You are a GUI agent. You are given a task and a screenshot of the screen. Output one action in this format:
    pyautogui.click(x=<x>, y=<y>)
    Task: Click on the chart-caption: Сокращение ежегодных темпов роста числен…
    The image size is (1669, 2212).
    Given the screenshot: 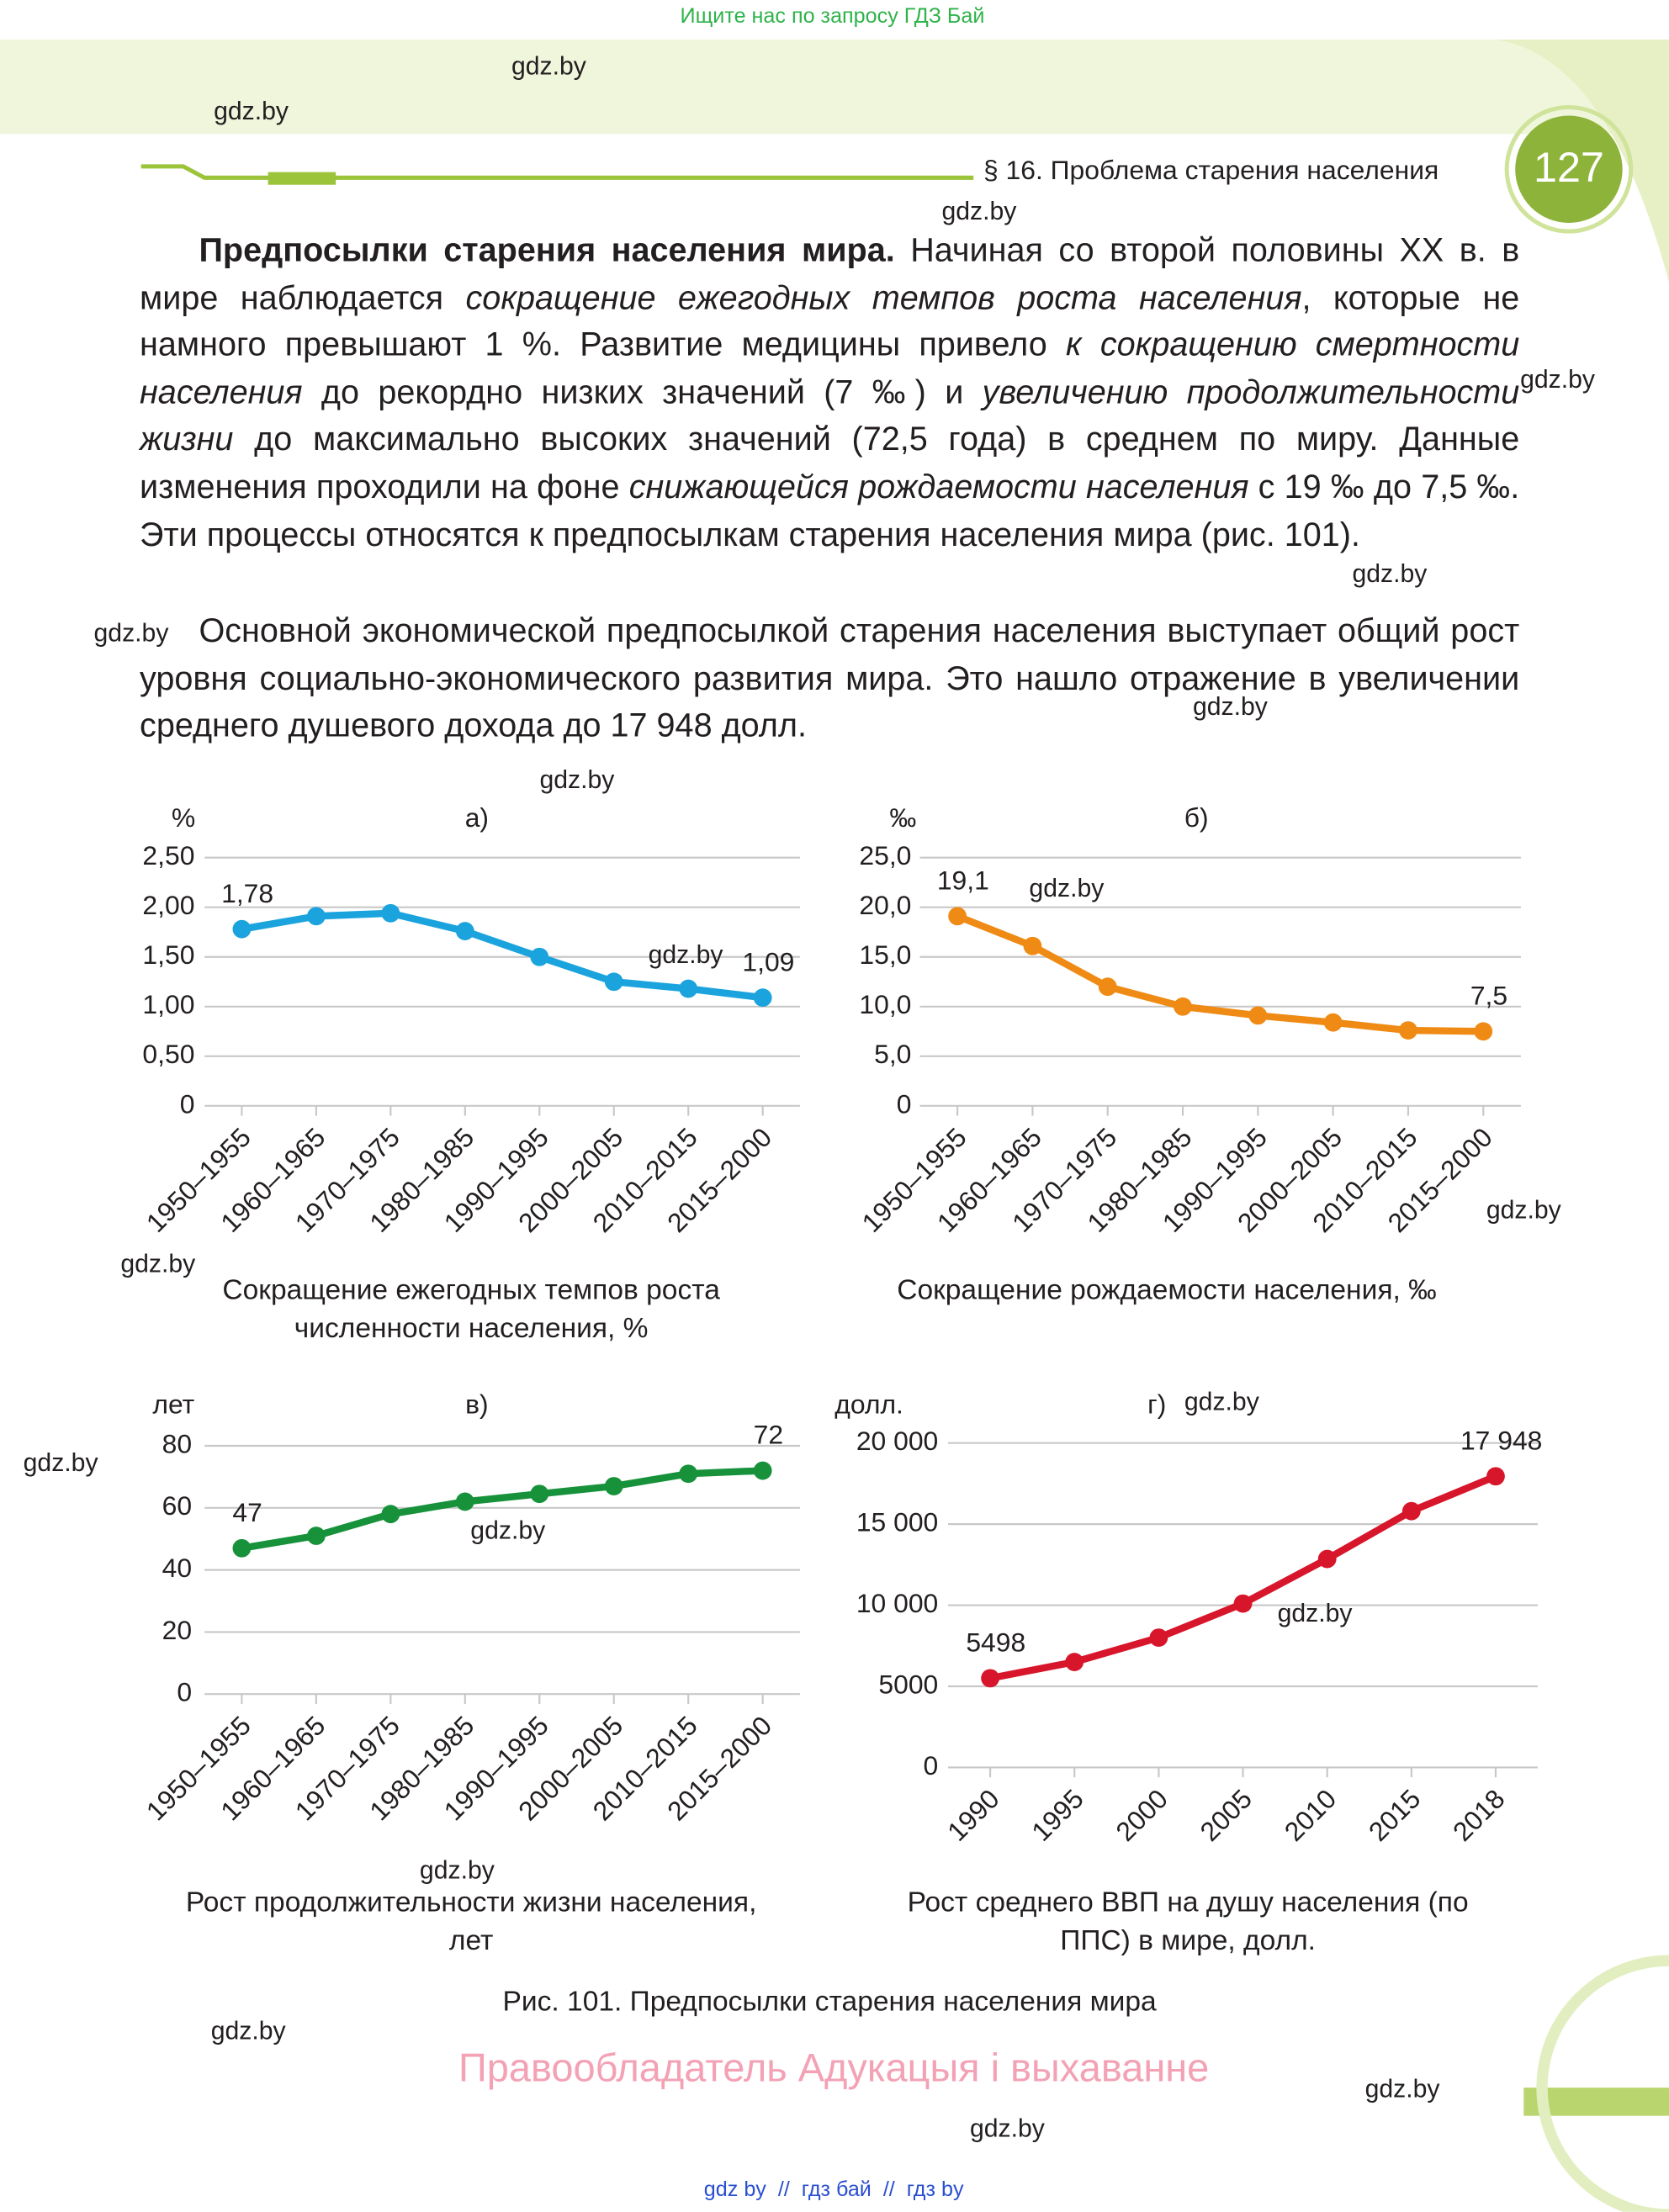 What is the action you would take?
    pyautogui.click(x=471, y=1310)
    